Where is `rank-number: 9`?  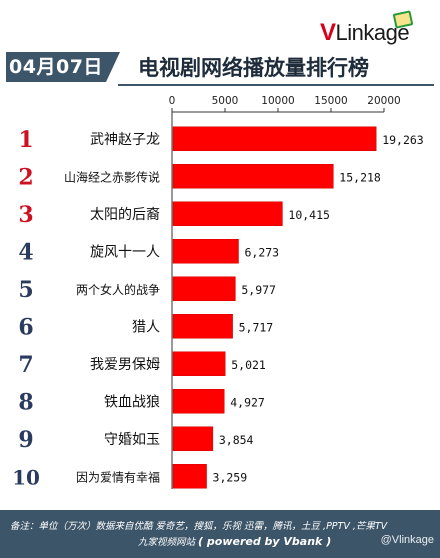 rank-number: 9 is located at coordinates (25, 440).